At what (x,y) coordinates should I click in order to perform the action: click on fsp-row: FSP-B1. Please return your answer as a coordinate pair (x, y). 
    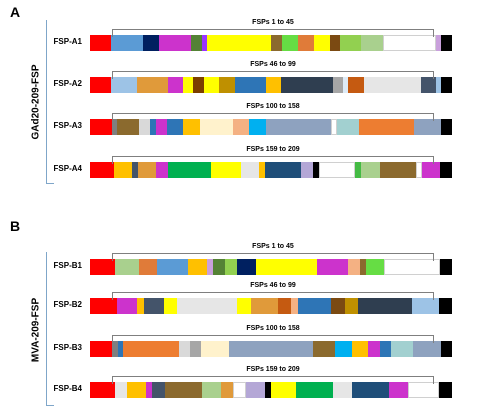
    Looking at the image, I should click on (250, 267).